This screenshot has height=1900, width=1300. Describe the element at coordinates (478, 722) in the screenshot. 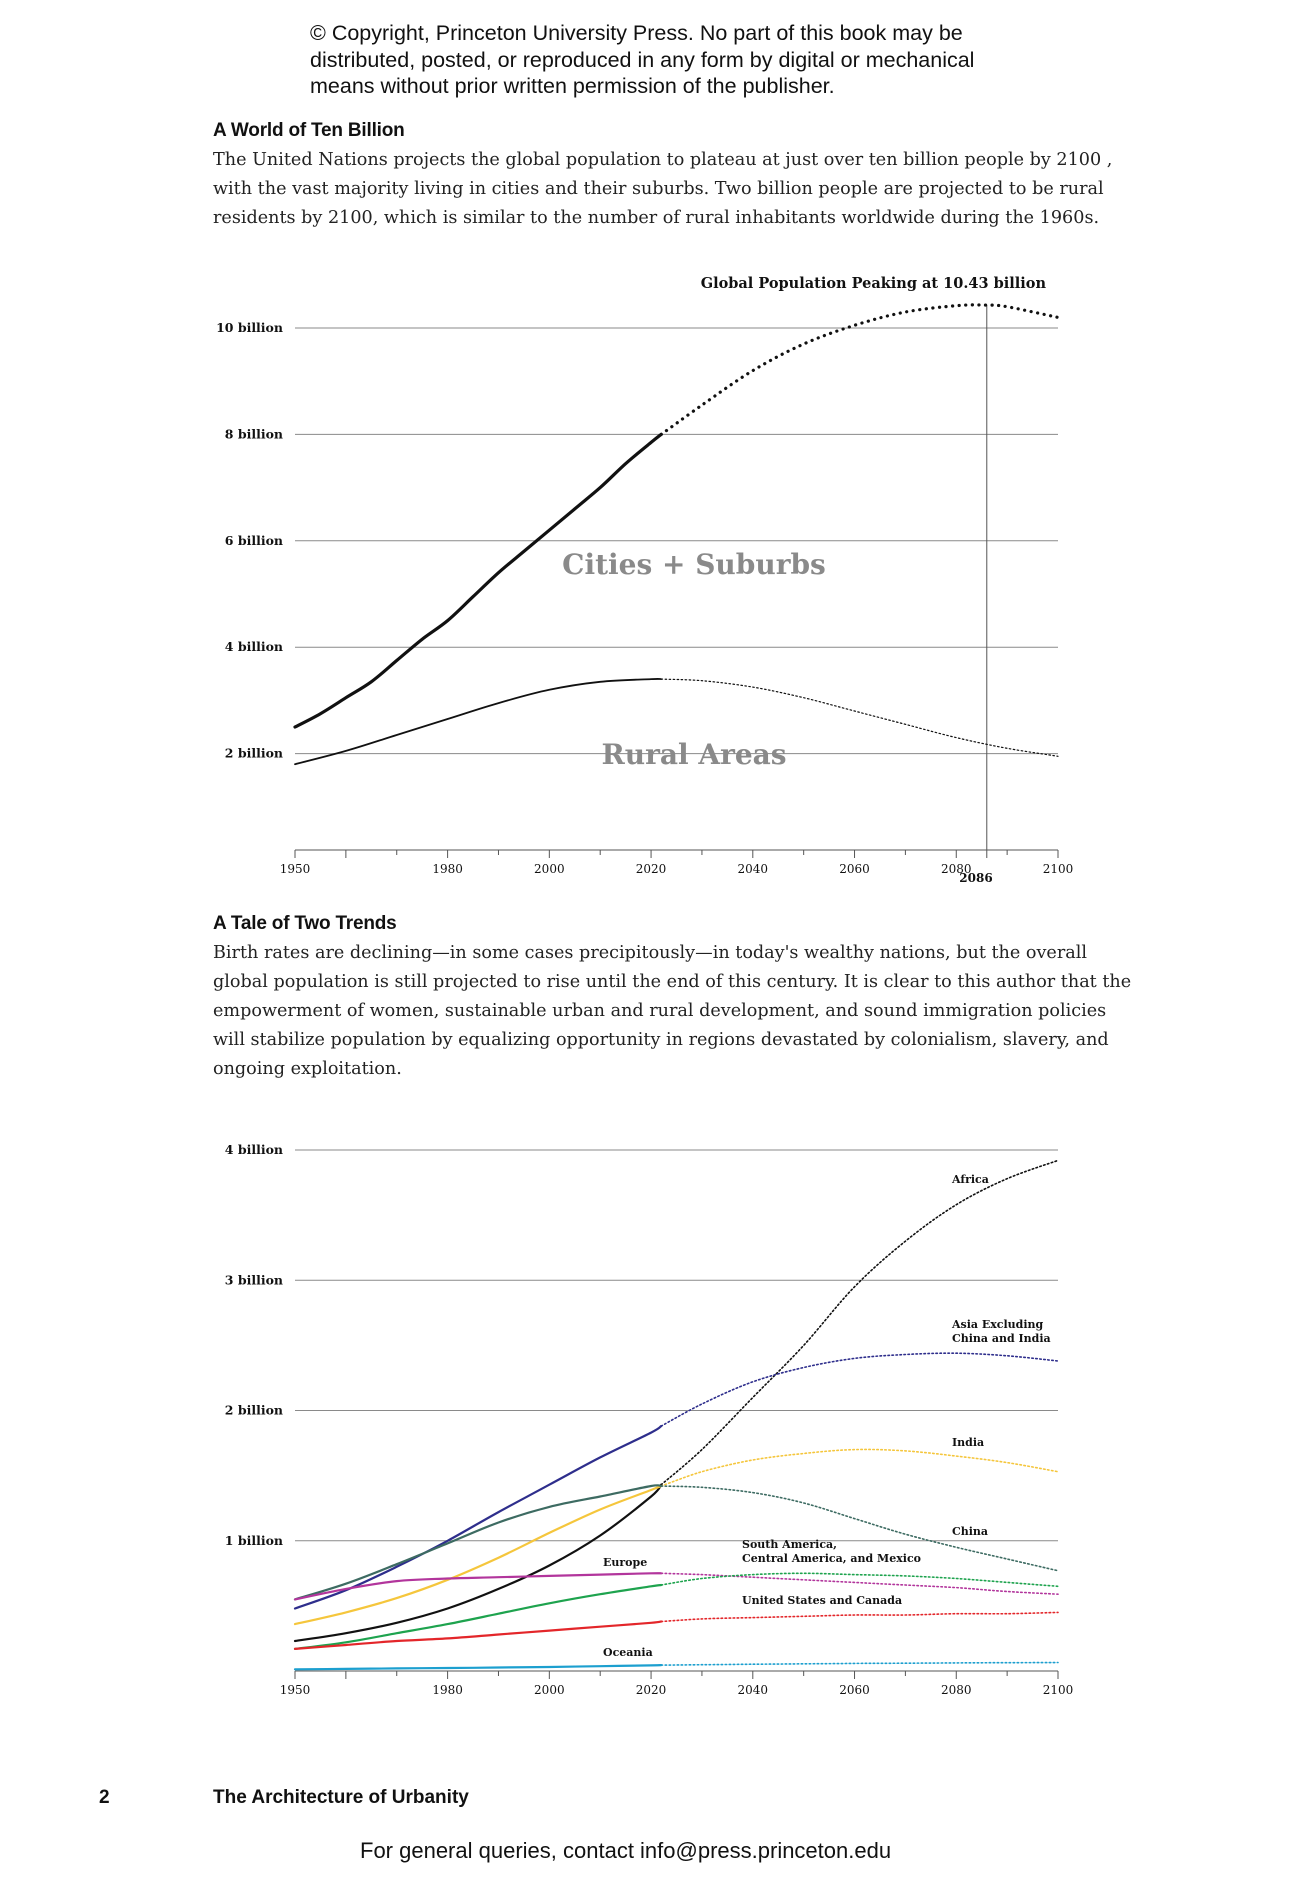

I see `rural-line-observed` at that location.